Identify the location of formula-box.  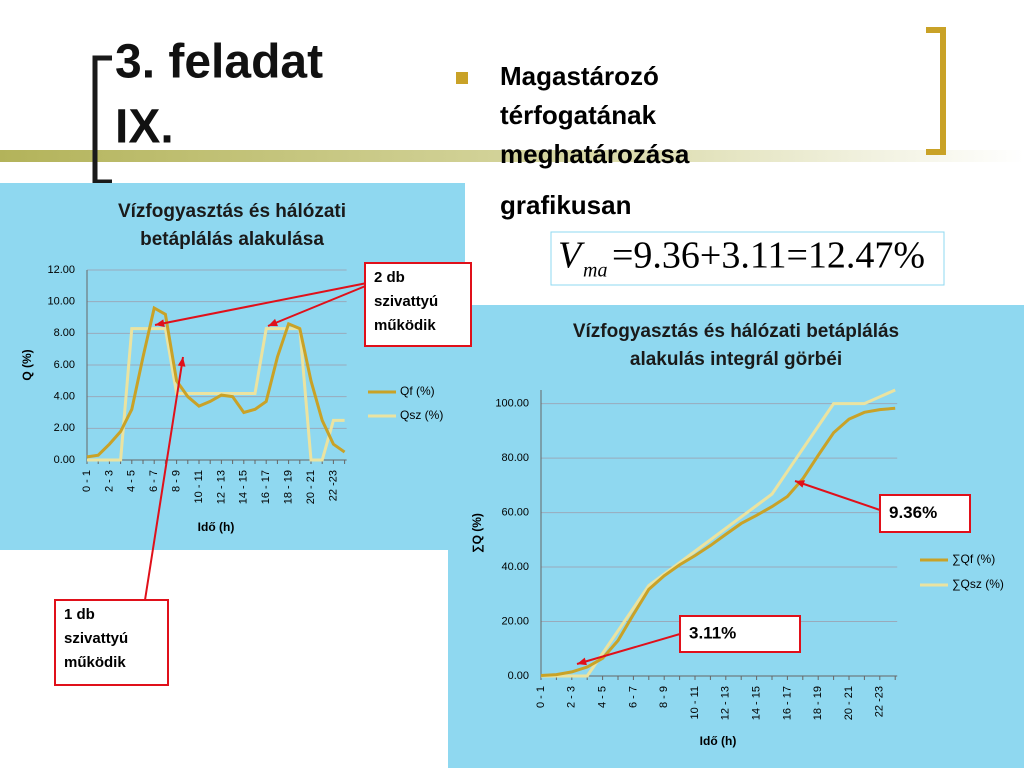
(747, 258).